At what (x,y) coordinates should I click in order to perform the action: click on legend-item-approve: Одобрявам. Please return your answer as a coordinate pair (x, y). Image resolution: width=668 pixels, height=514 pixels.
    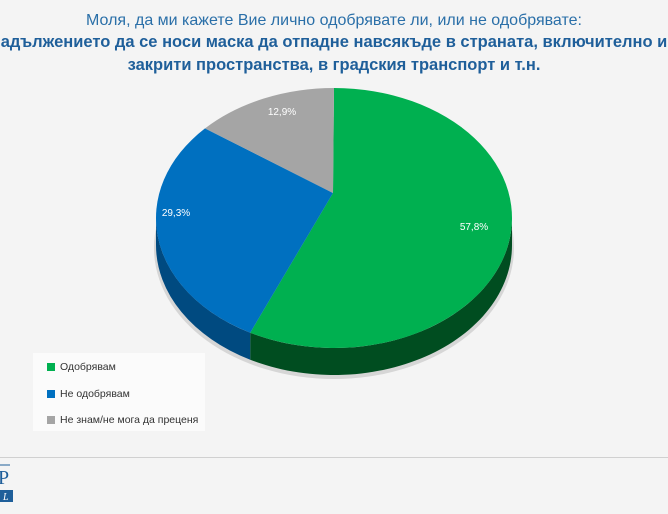
    Looking at the image, I should click on (81, 367).